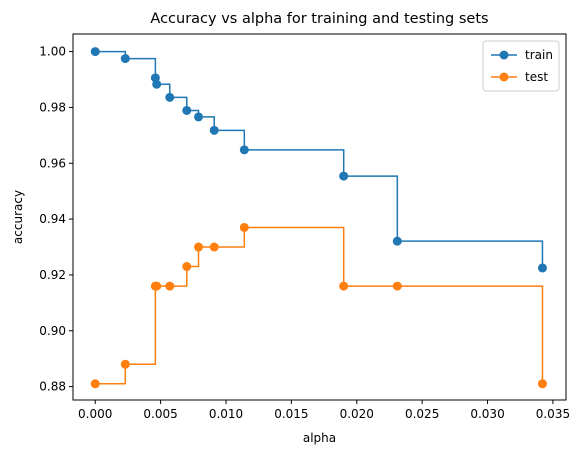 Image resolution: width=583 pixels, height=455 pixels. I want to click on x-tick-label: 0.015, so click(291, 414).